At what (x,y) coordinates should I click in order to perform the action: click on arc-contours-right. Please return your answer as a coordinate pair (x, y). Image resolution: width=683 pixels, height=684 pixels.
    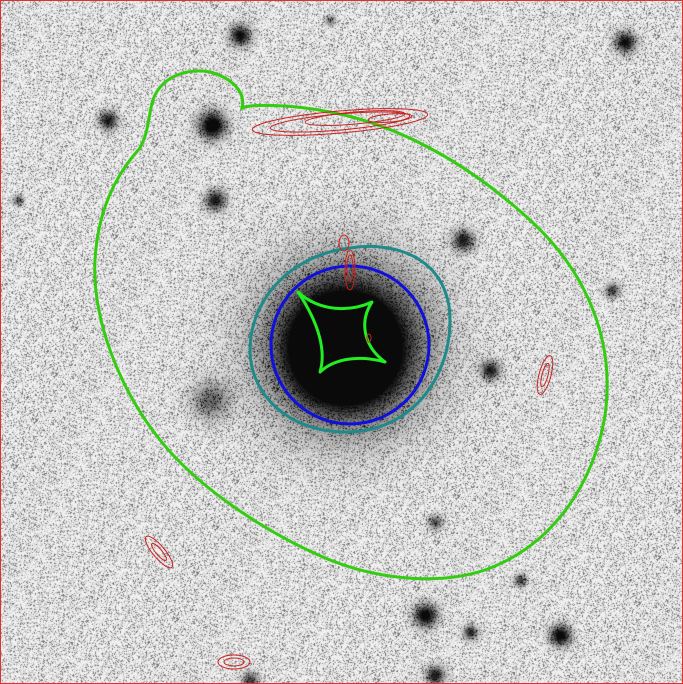
    Looking at the image, I should click on (545, 375).